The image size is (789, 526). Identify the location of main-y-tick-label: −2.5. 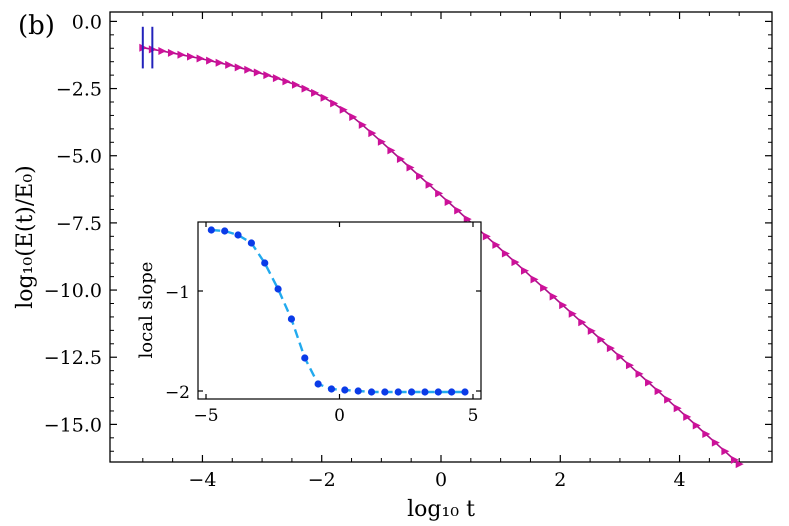
(79, 90).